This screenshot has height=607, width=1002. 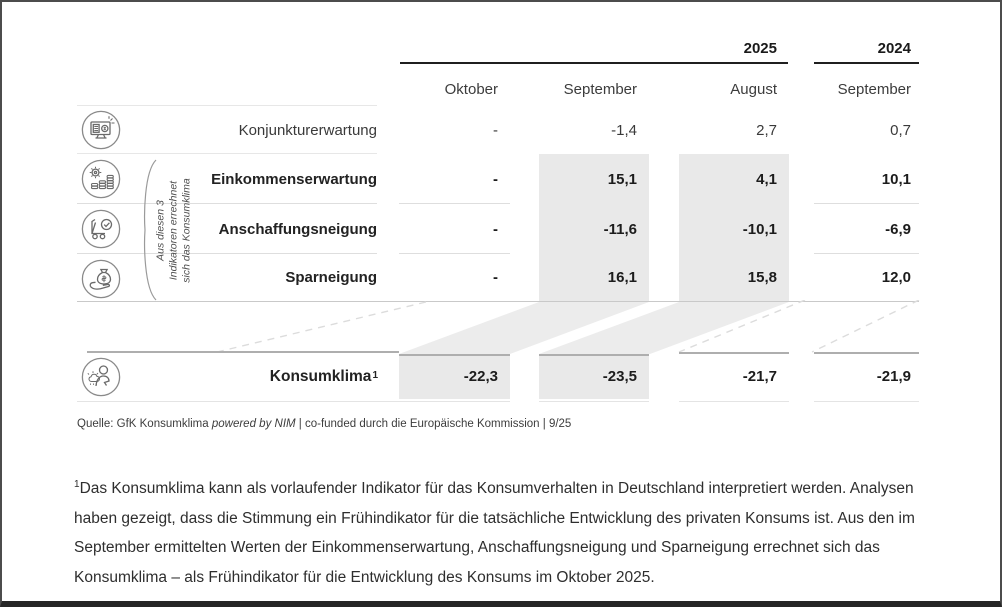 What do you see at coordinates (495, 229) in the screenshot?
I see `cell-anschaffung-oktober: -` at bounding box center [495, 229].